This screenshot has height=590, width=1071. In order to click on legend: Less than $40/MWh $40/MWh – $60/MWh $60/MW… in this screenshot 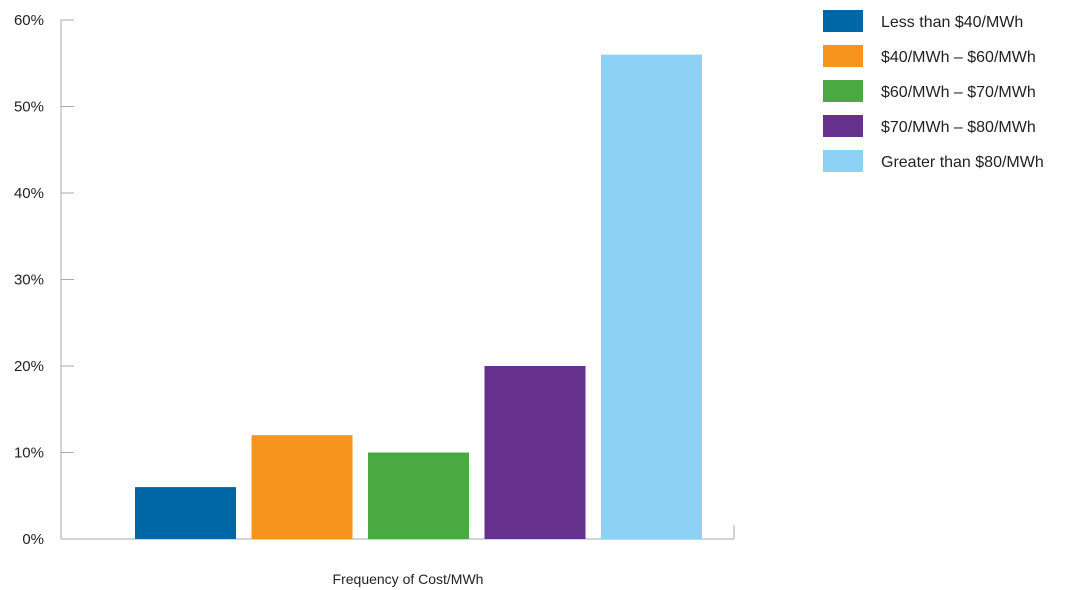, I will do `click(933, 91)`.